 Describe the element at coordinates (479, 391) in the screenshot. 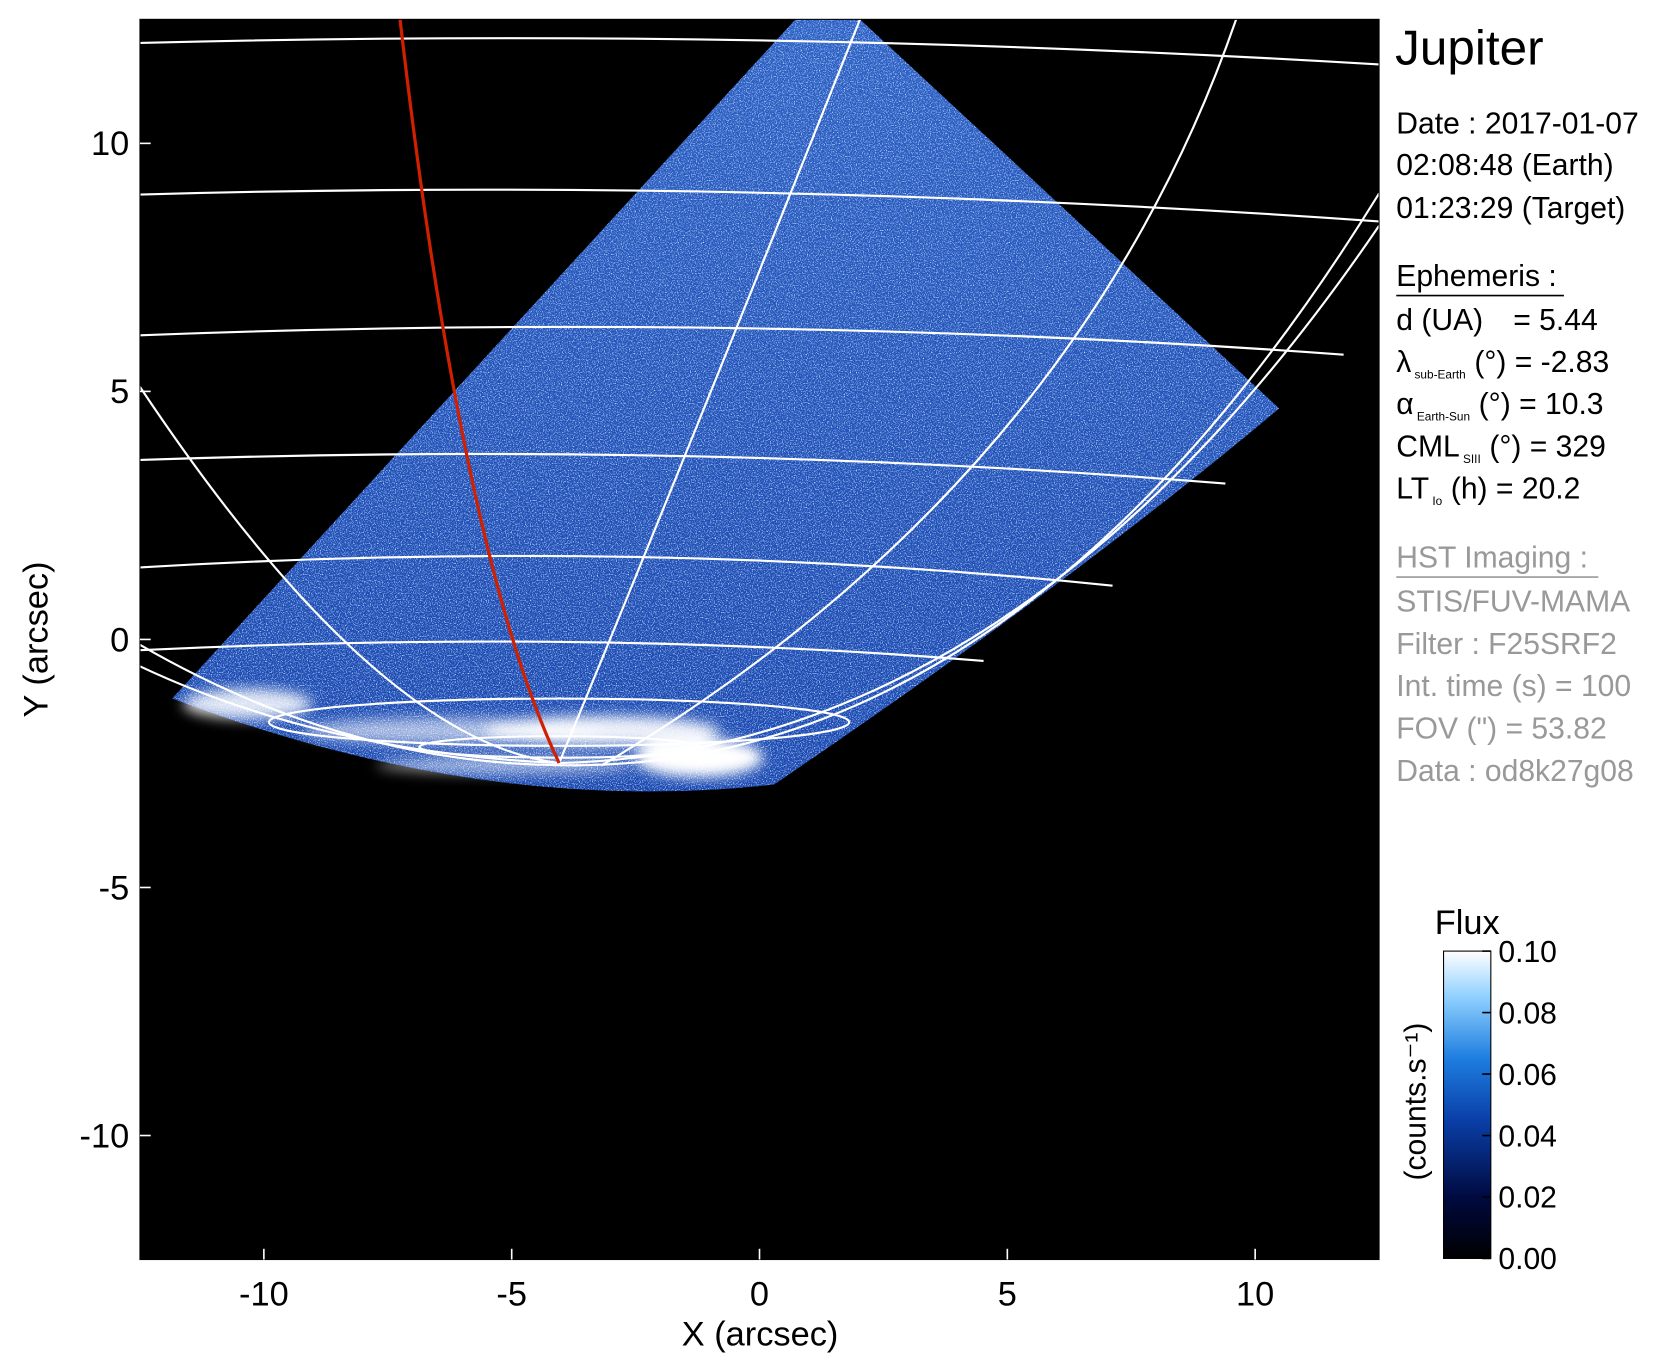

I see `io-footprint` at that location.